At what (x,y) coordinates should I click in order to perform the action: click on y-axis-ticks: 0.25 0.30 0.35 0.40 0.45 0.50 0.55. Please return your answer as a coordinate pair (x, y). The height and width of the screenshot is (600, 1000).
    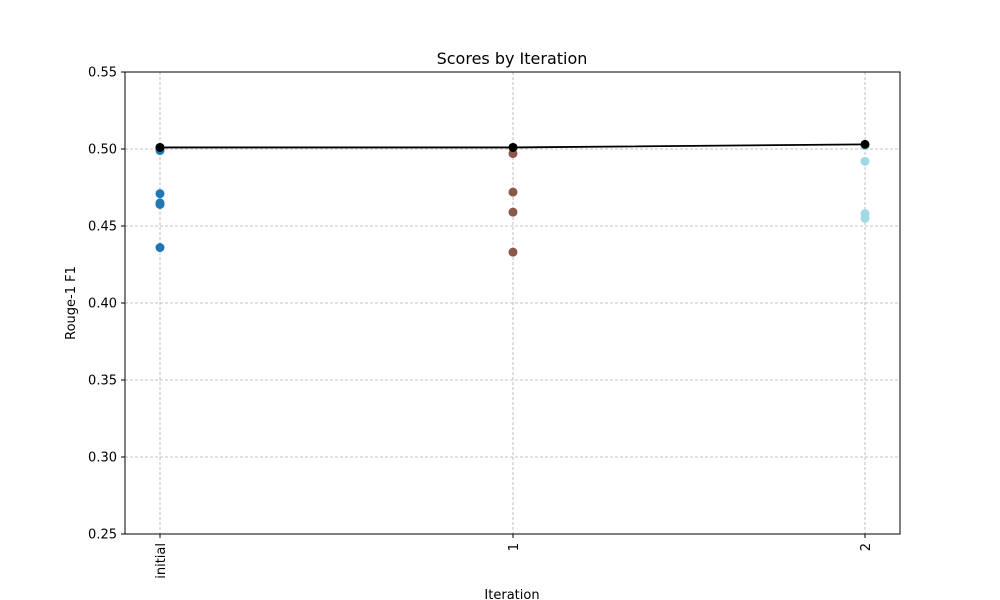
    Looking at the image, I should click on (106, 304).